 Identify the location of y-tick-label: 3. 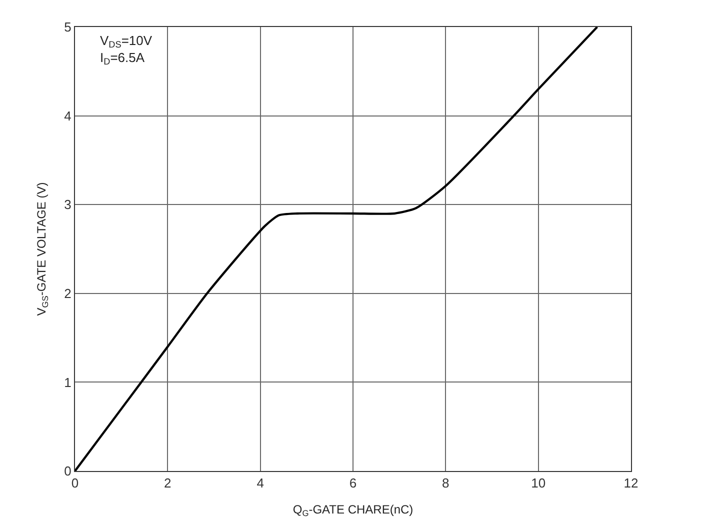
(68, 204).